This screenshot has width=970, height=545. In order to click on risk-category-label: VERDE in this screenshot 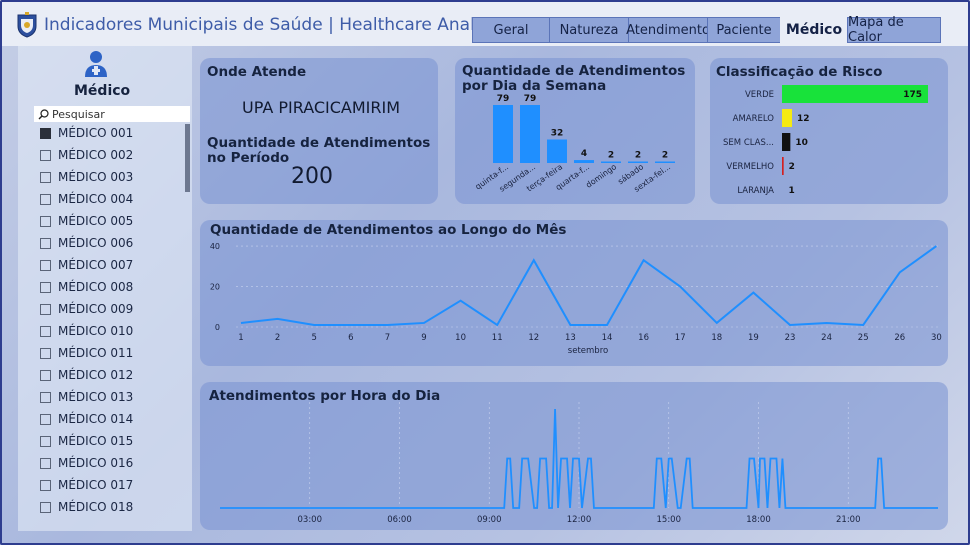, I will do `click(759, 95)`.